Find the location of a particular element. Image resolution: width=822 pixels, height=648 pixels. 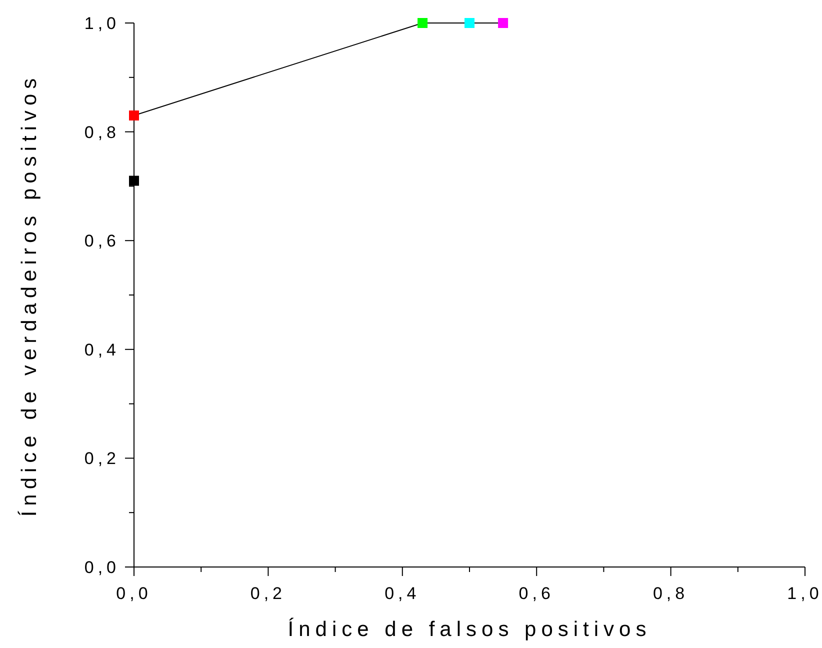

y-tick-label: 0,2 is located at coordinates (102, 458).